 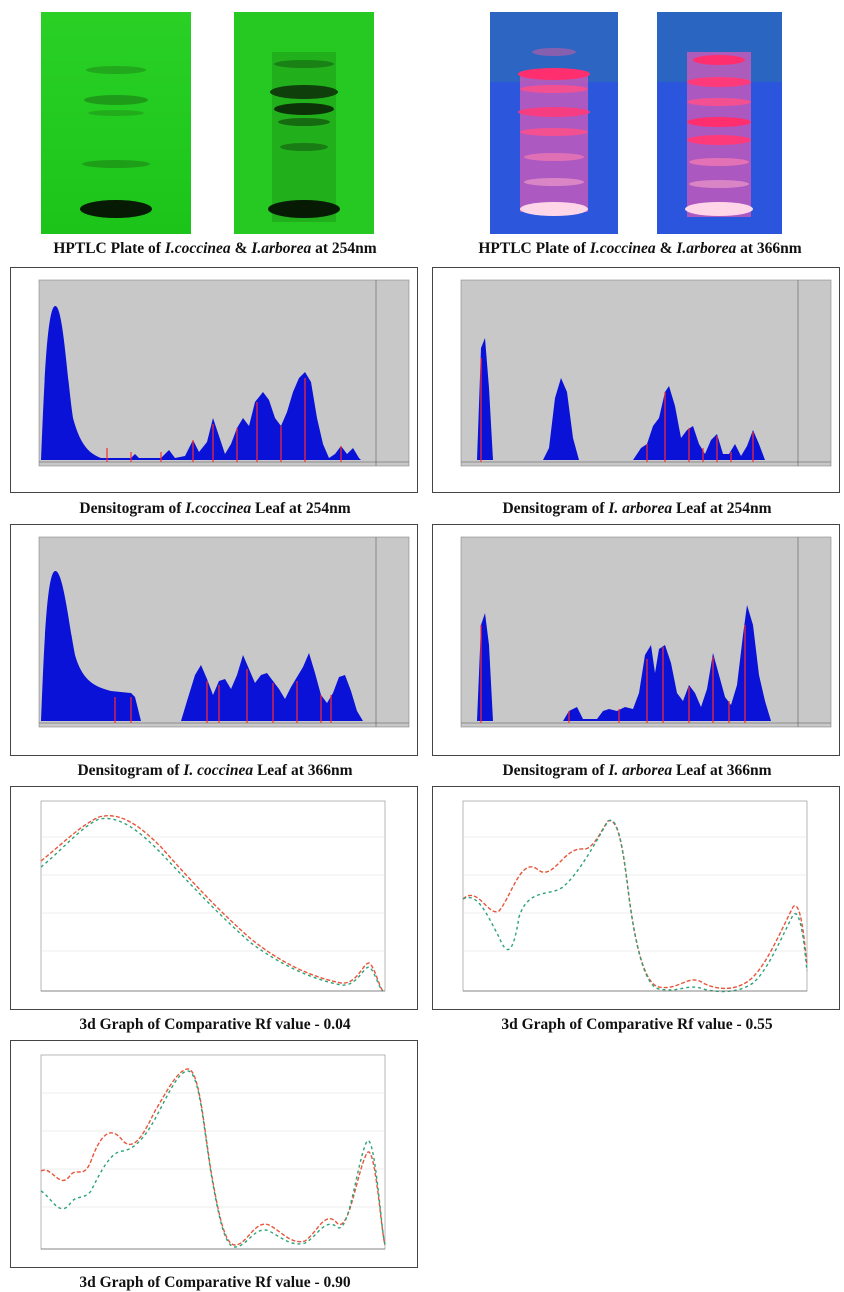 I want to click on caption-densitogram-coccinea-254: Densitogram of I.coccinea Leaf at 254nm, so click(x=215, y=508).